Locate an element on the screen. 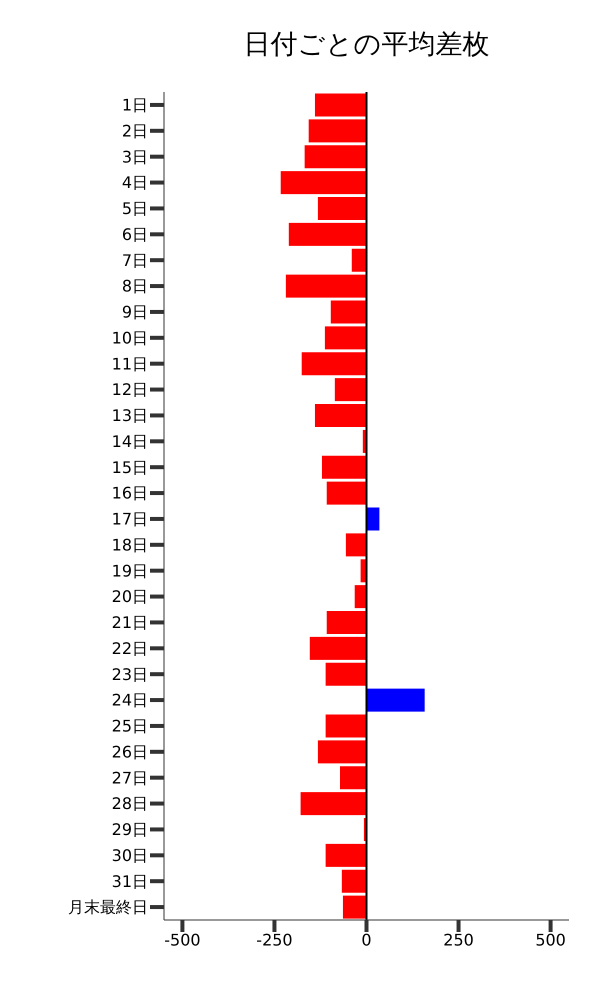 Image resolution: width=600 pixels, height=1000 pixels. x-tick-label: -250 is located at coordinates (274, 940).